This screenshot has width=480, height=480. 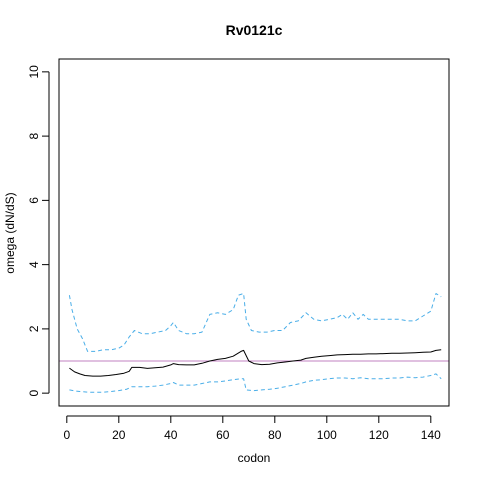 What do you see at coordinates (327, 435) in the screenshot?
I see `x-tick-label: 100` at bounding box center [327, 435].